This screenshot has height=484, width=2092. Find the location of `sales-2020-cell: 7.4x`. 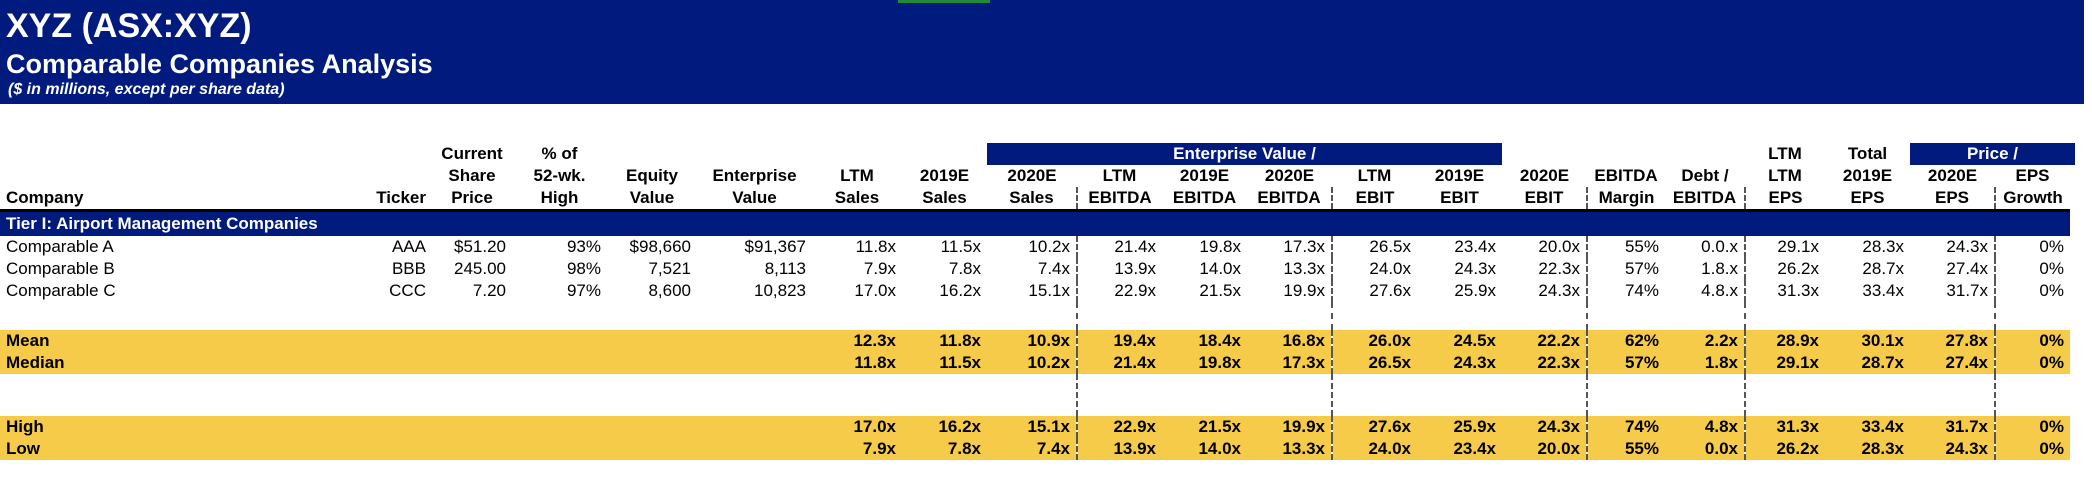

sales-2020-cell: 7.4x is located at coordinates (1032, 449).